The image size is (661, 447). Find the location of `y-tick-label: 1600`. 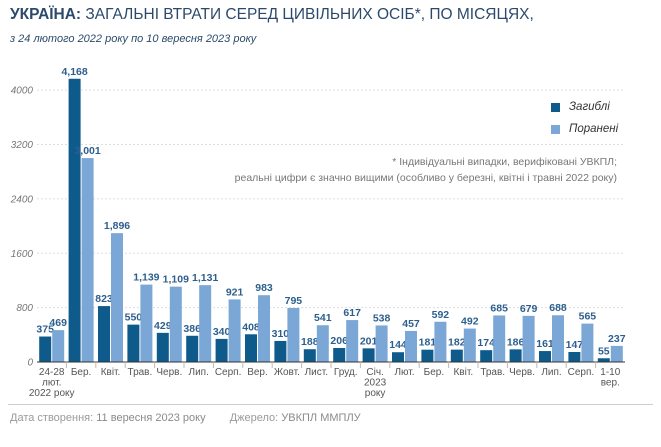

y-tick-label: 1600 is located at coordinates (22, 254).